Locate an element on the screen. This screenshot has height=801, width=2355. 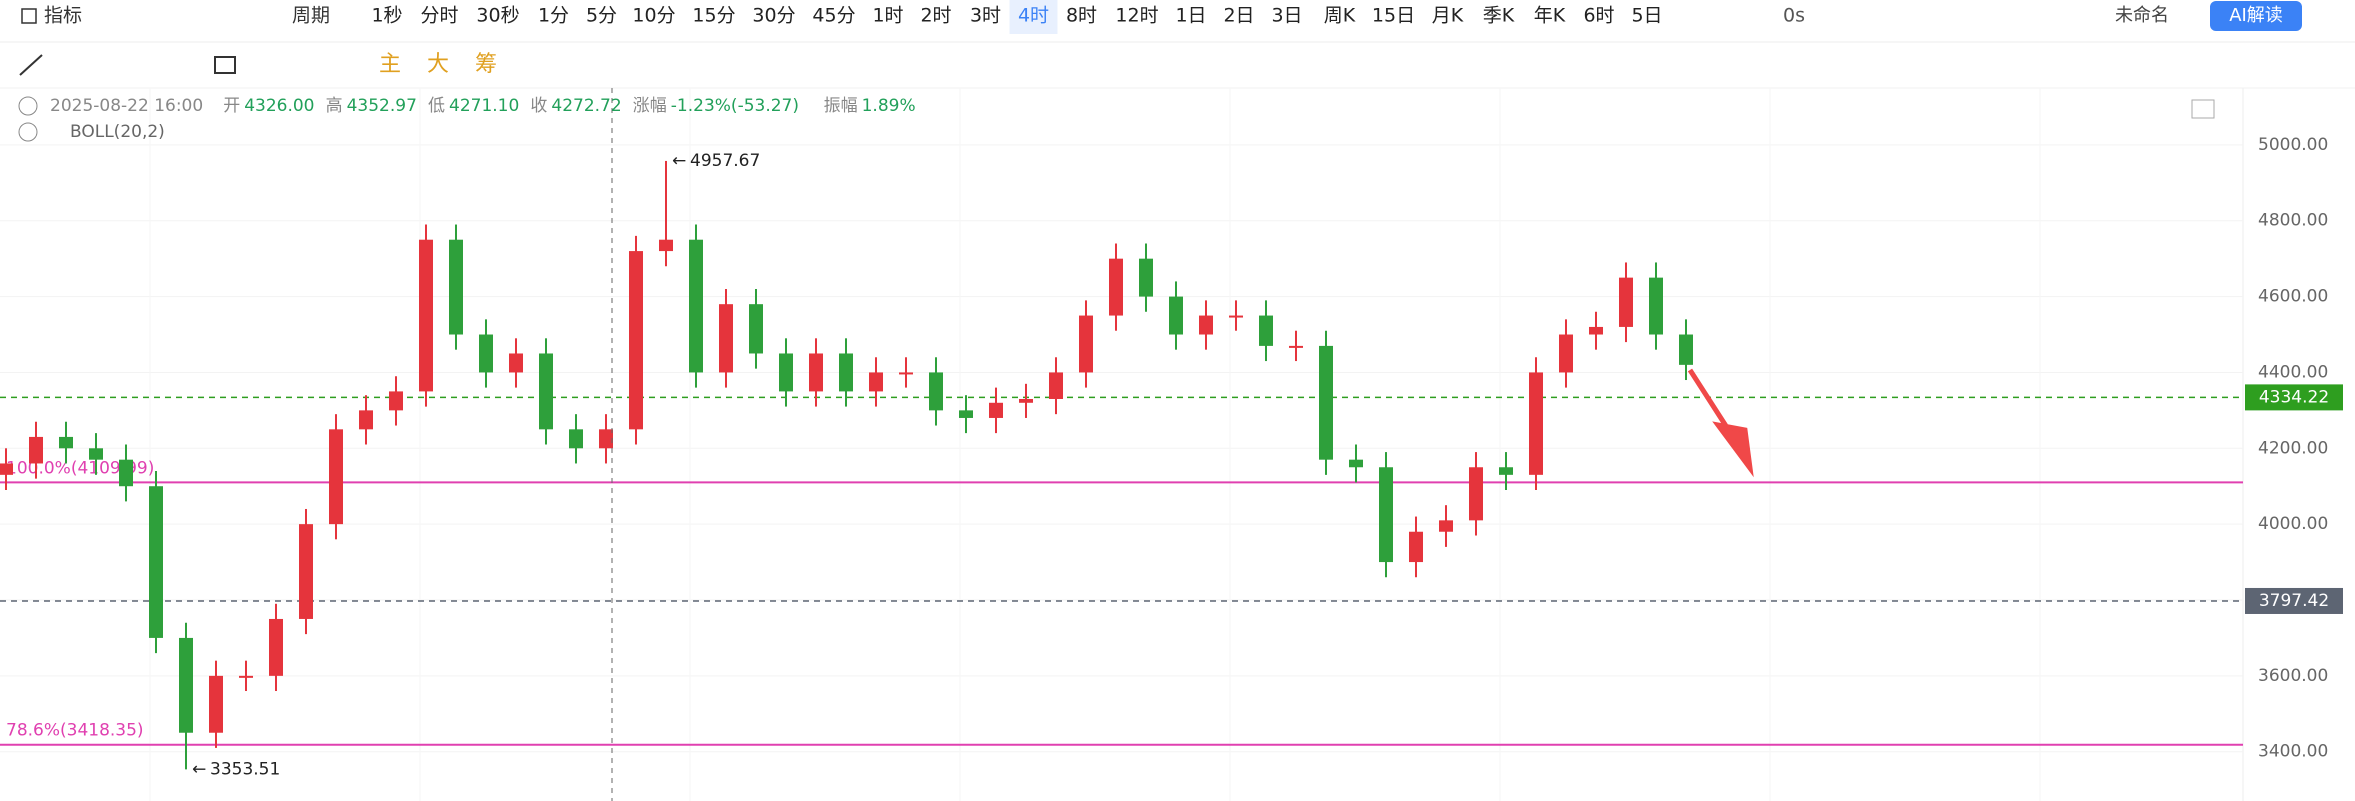
indicator-icon is located at coordinates (29, 16).